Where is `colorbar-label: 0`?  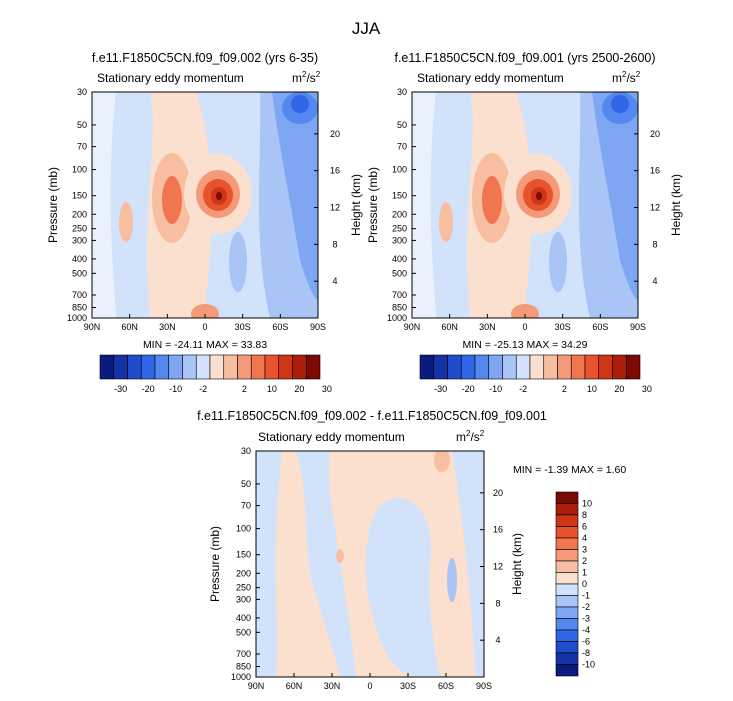 colorbar-label: 0 is located at coordinates (584, 584).